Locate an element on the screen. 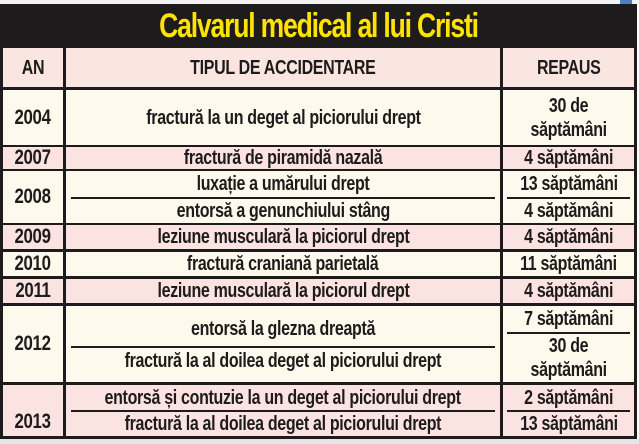 This screenshot has height=444, width=639. header-injury-label: TIPUL DE ACCIDENTARE is located at coordinates (283, 67).